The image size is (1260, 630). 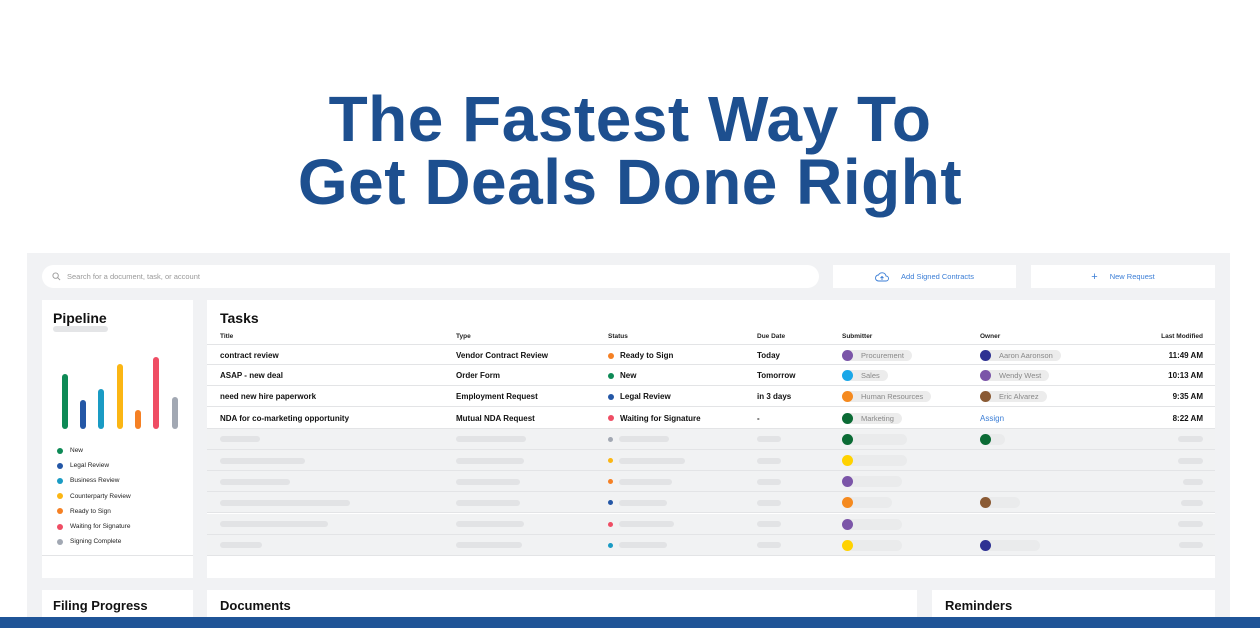 I want to click on task-title: contract review, so click(x=249, y=355).